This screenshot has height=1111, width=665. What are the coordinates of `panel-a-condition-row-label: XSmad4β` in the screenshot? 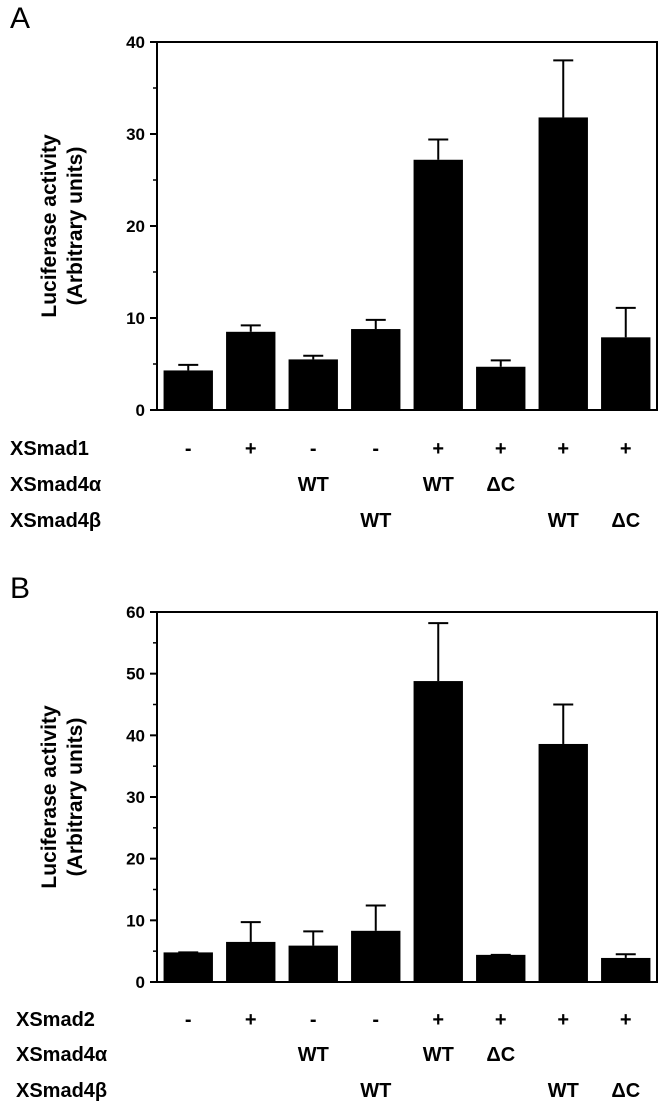 It's located at (55, 521).